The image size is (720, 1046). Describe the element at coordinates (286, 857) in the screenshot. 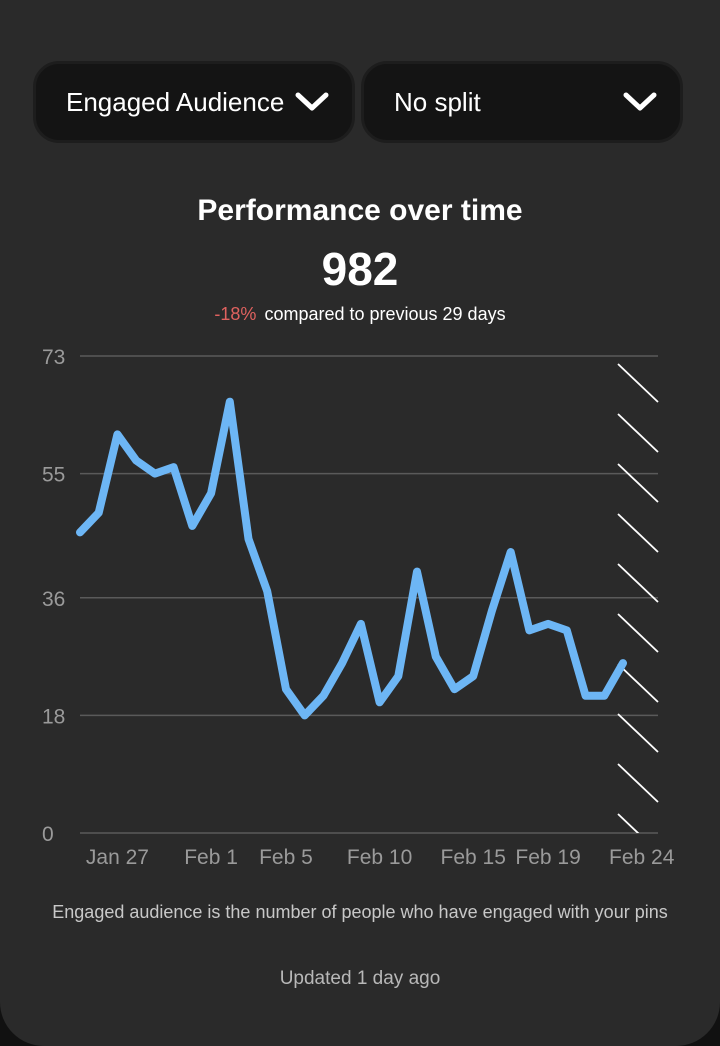

I see `x-tick-label: Feb 5` at that location.